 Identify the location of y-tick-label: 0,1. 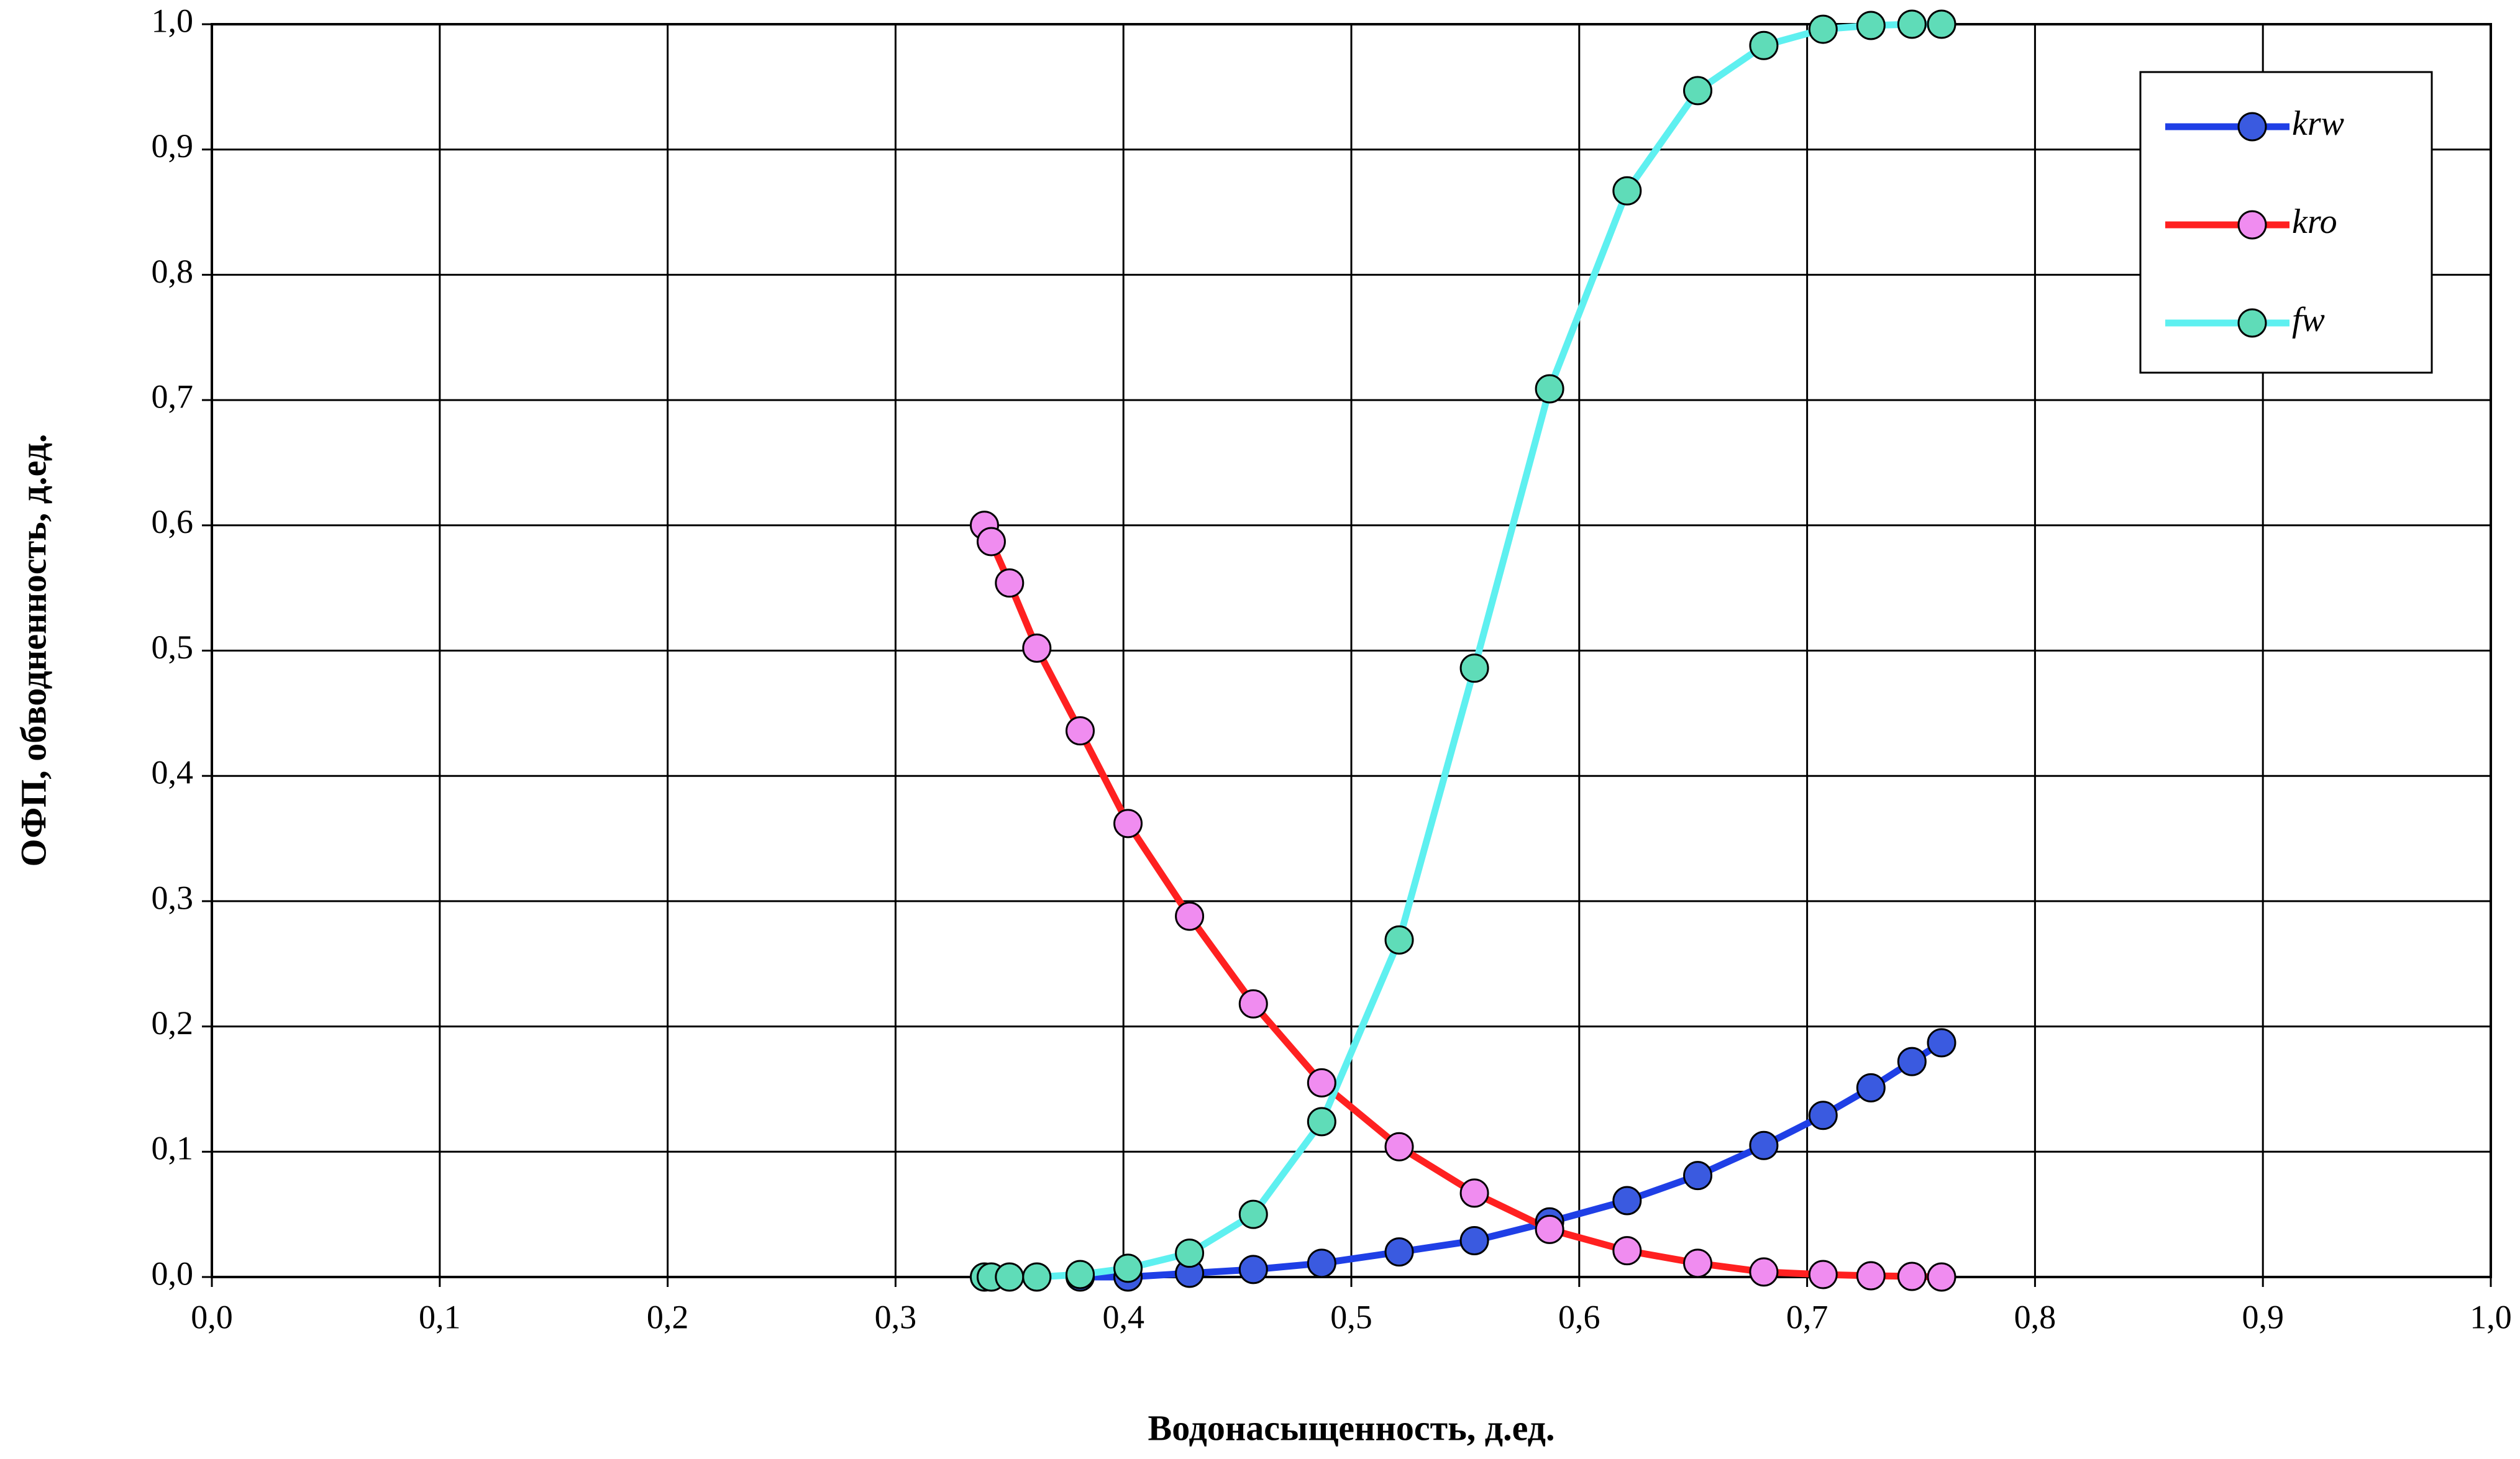
(173, 1148).